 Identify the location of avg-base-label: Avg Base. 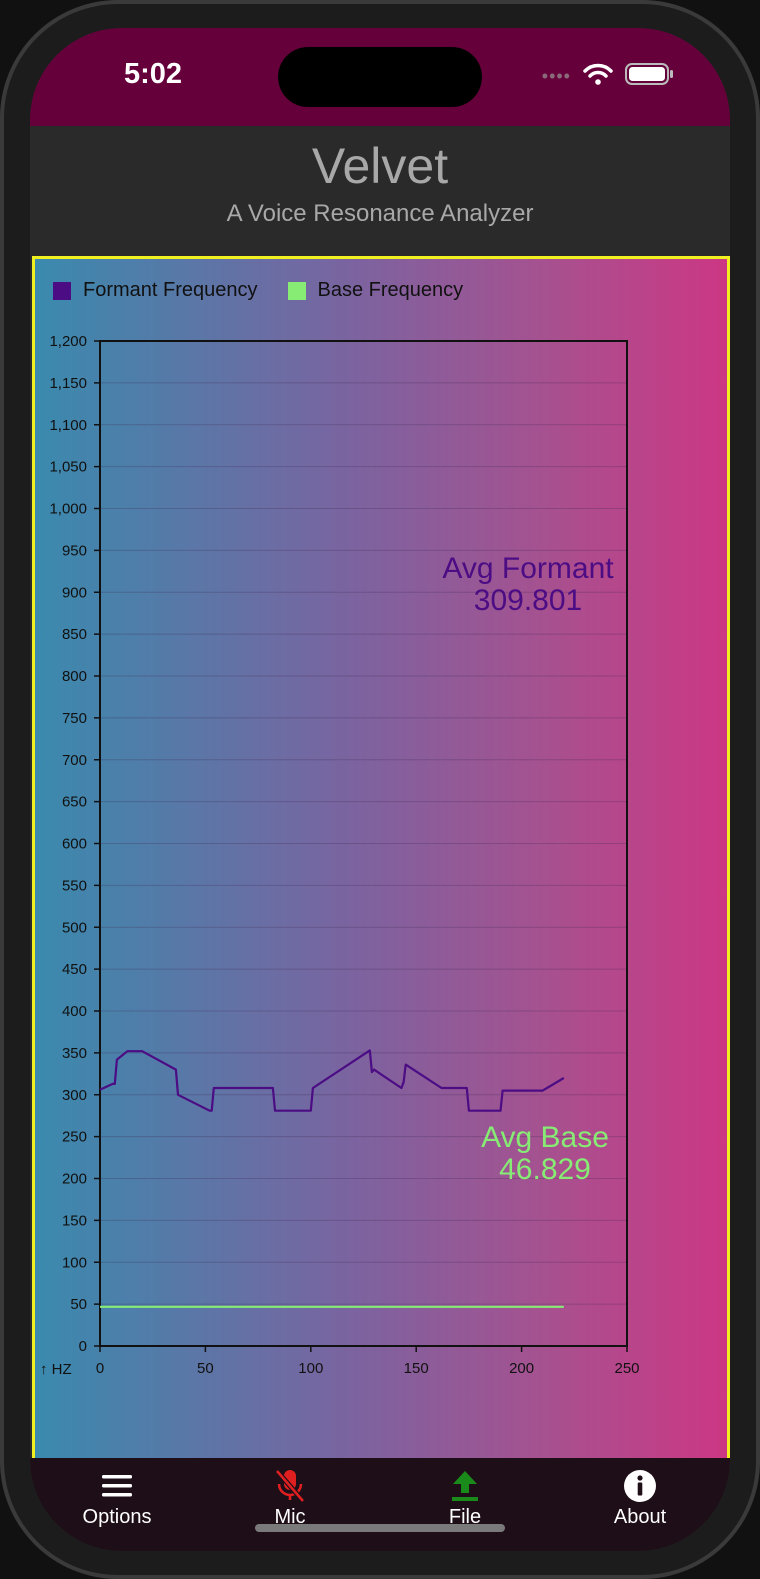
(545, 1137).